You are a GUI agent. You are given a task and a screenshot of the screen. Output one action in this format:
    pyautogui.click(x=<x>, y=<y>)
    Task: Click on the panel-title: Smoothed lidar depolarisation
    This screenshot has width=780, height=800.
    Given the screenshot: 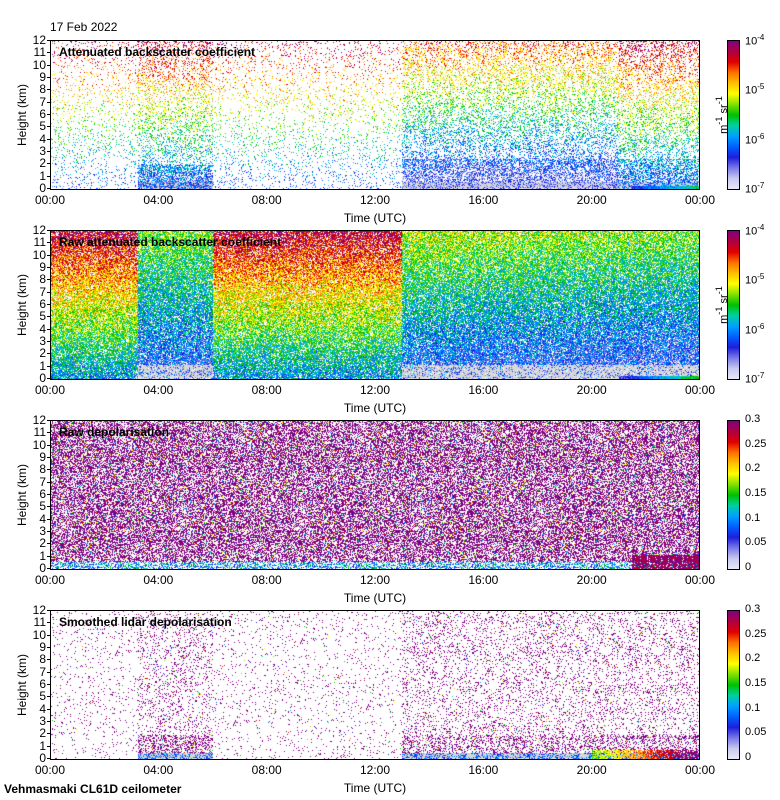 What is the action you would take?
    pyautogui.click(x=145, y=622)
    